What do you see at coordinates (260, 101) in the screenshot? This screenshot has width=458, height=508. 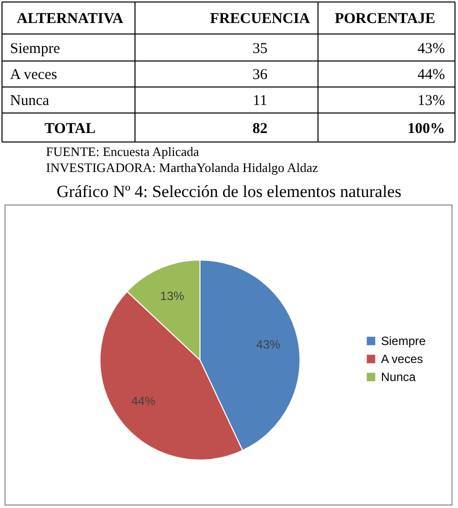 I see `text: 11` at bounding box center [260, 101].